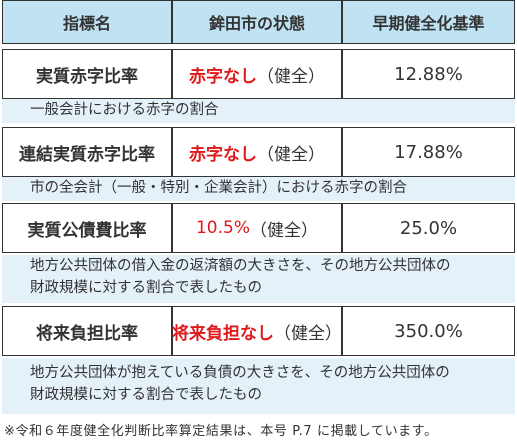 This screenshot has width=517, height=443. What do you see at coordinates (223, 76) in the screenshot?
I see `row-1-status-value: 赤字なし` at bounding box center [223, 76].